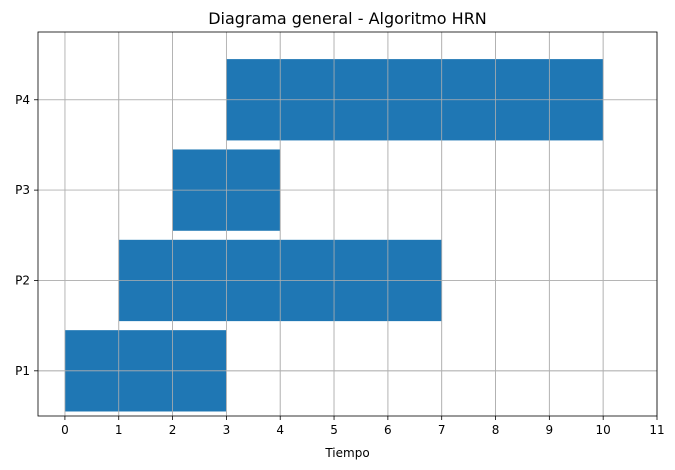  I want to click on y-tick-label: P1, so click(22, 371).